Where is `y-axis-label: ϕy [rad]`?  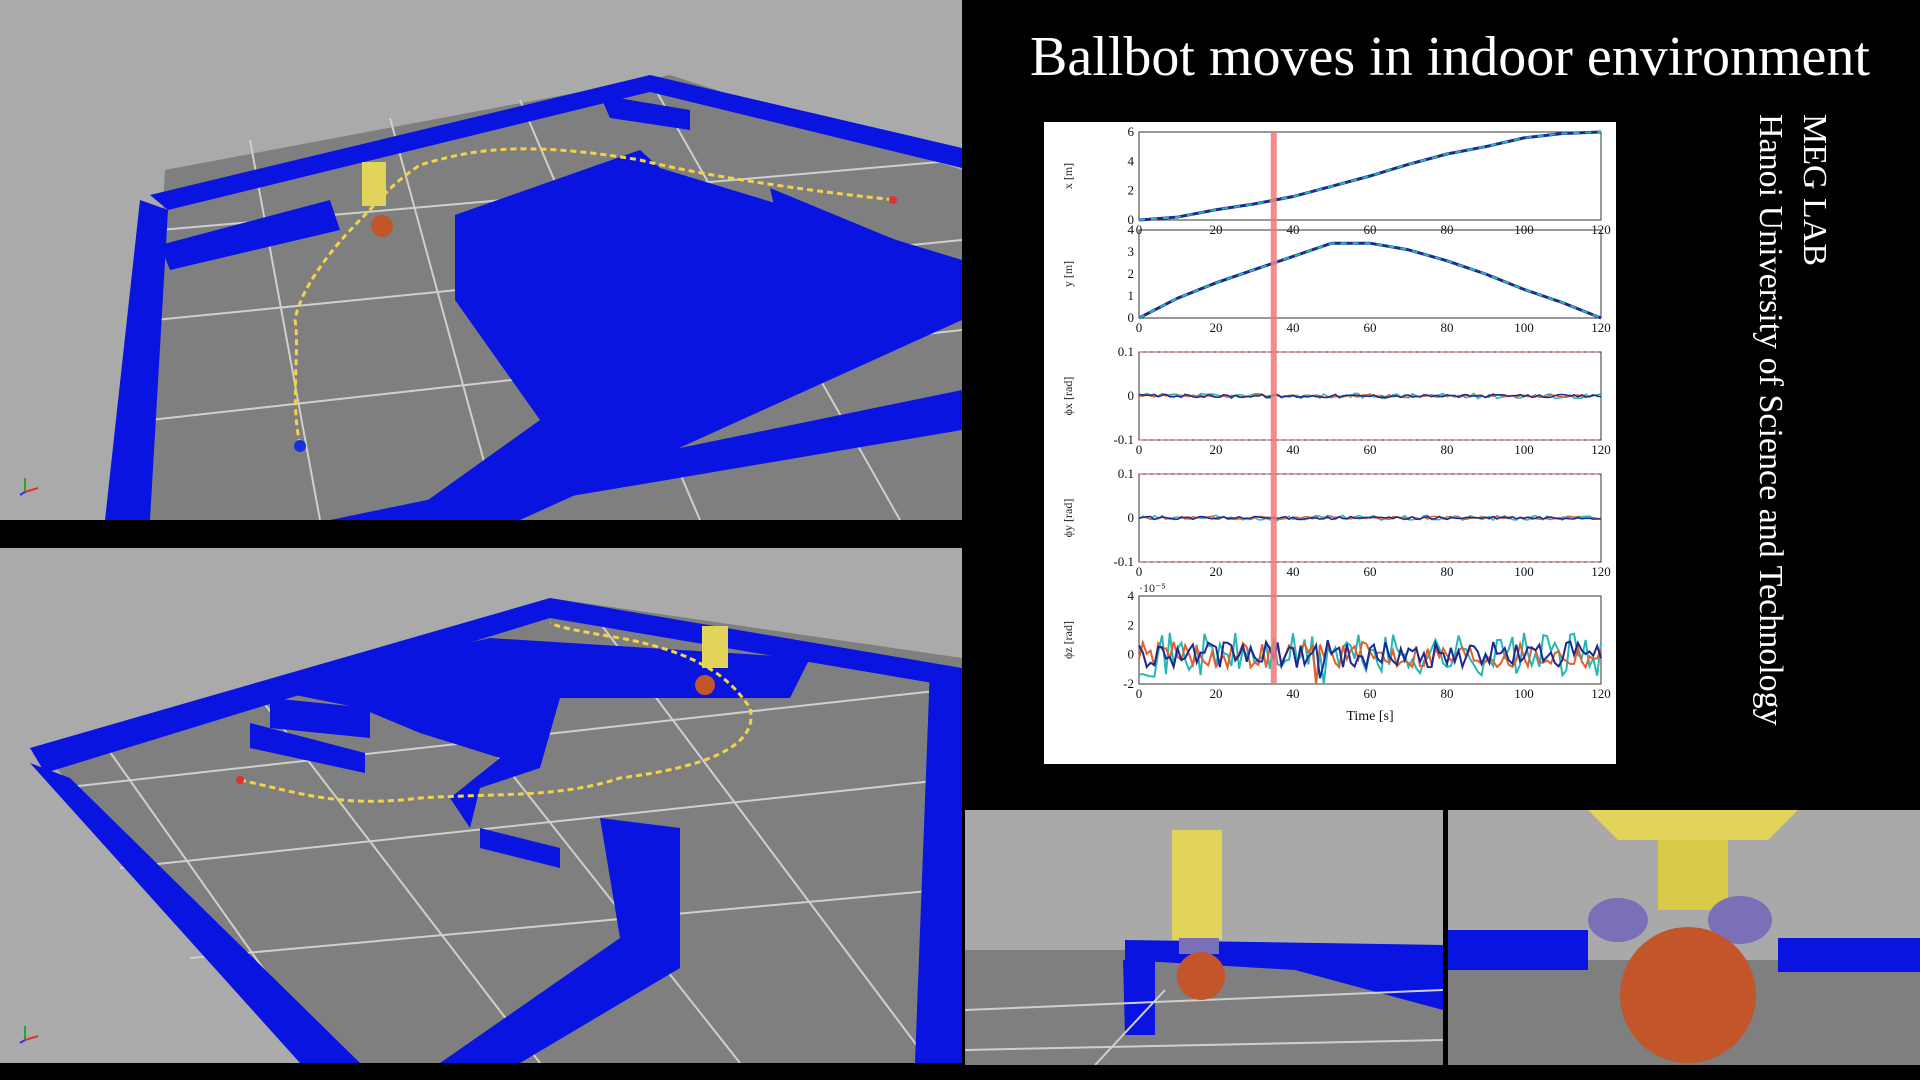 y-axis-label: ϕy [rad] is located at coordinates (1068, 518).